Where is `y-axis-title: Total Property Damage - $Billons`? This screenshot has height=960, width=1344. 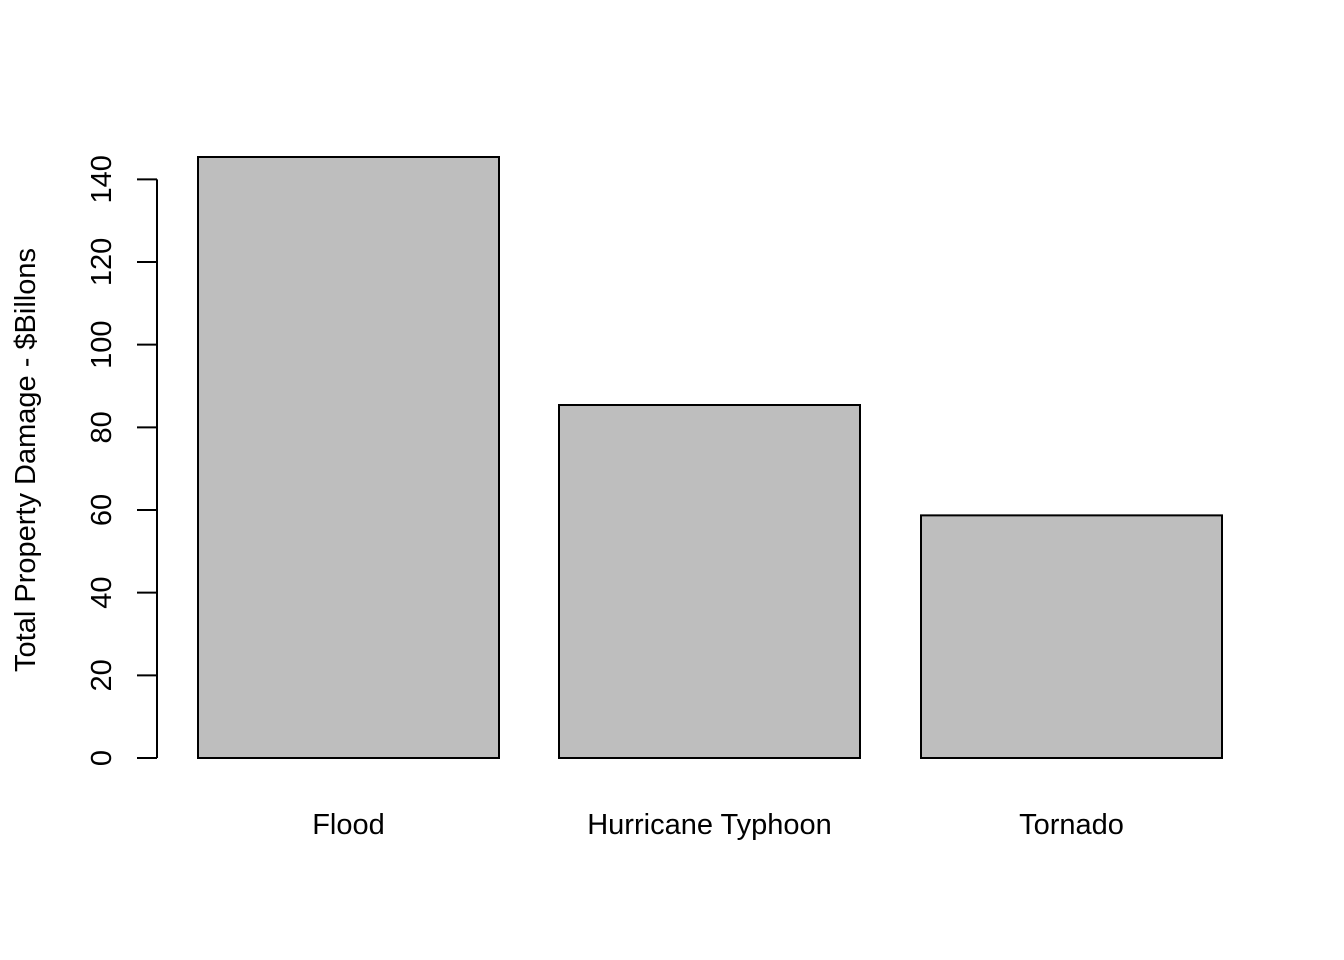 y-axis-title: Total Property Damage - $Billons is located at coordinates (26, 460).